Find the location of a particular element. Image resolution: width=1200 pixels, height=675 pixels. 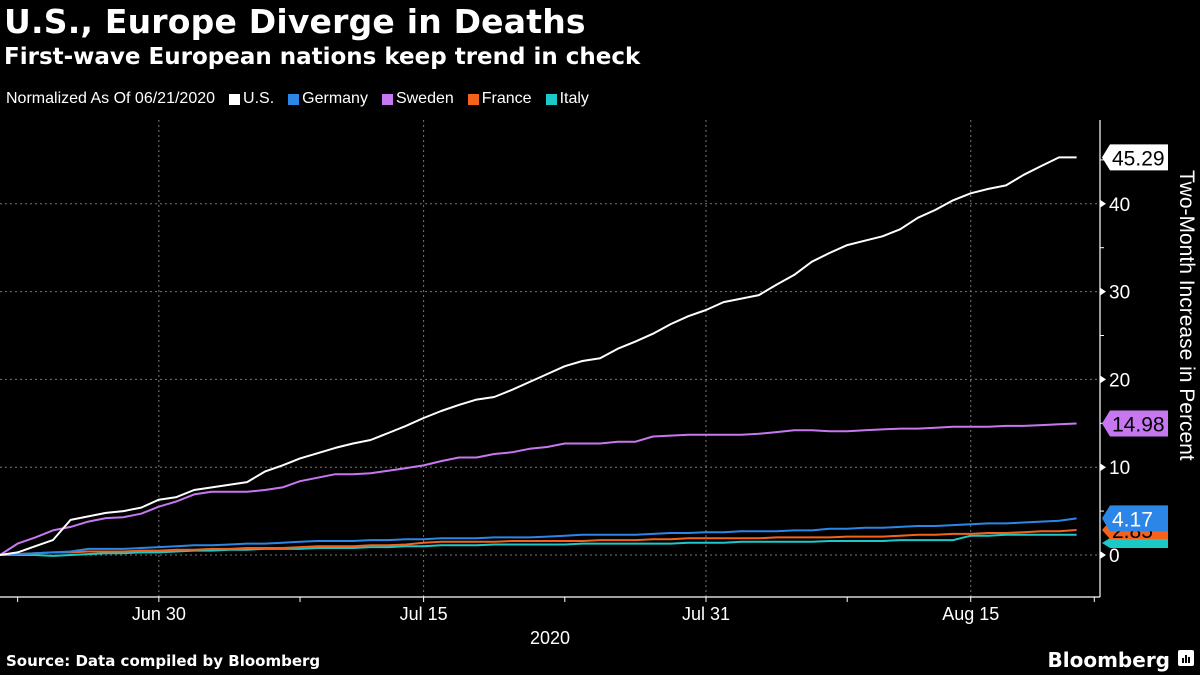

end-label-us: 45.29 is located at coordinates (1135, 157).